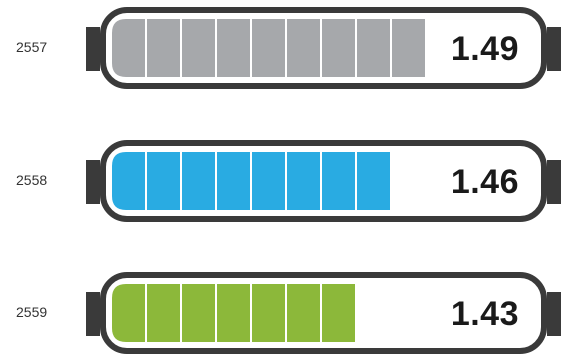  I want to click on value-label: 1.46, so click(484, 182).